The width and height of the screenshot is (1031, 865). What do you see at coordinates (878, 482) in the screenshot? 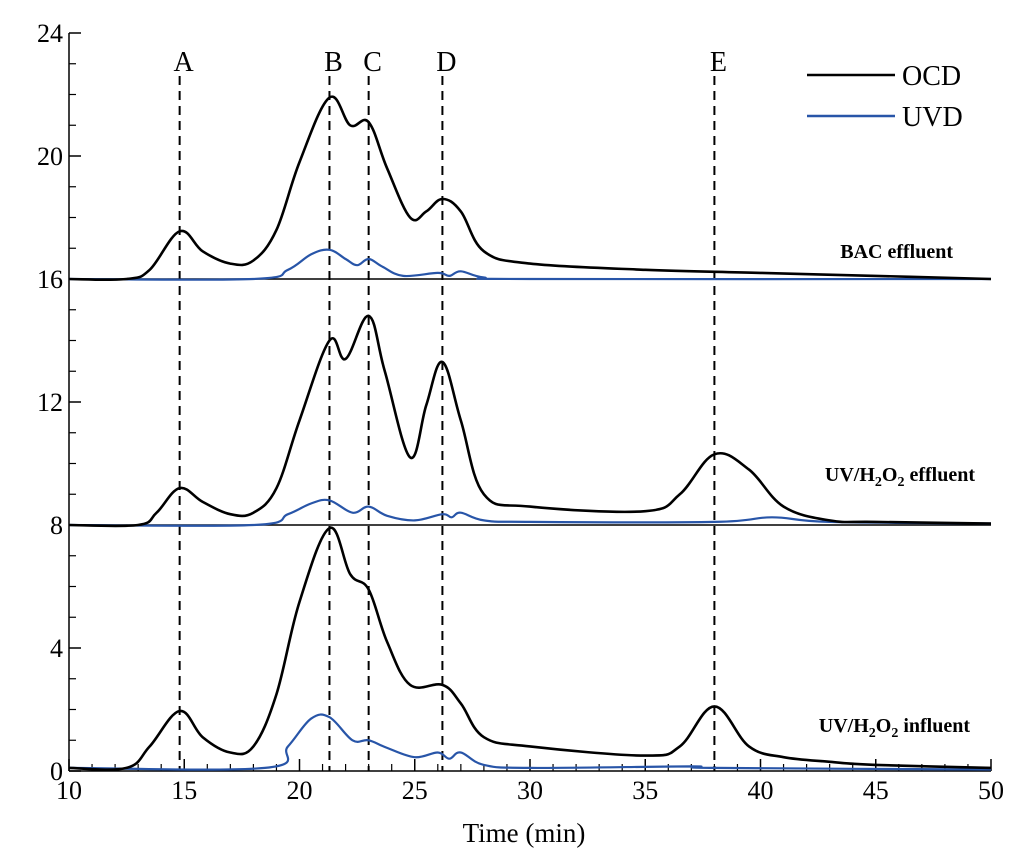
I see `panel-label-eff-sub1: 2` at bounding box center [878, 482].